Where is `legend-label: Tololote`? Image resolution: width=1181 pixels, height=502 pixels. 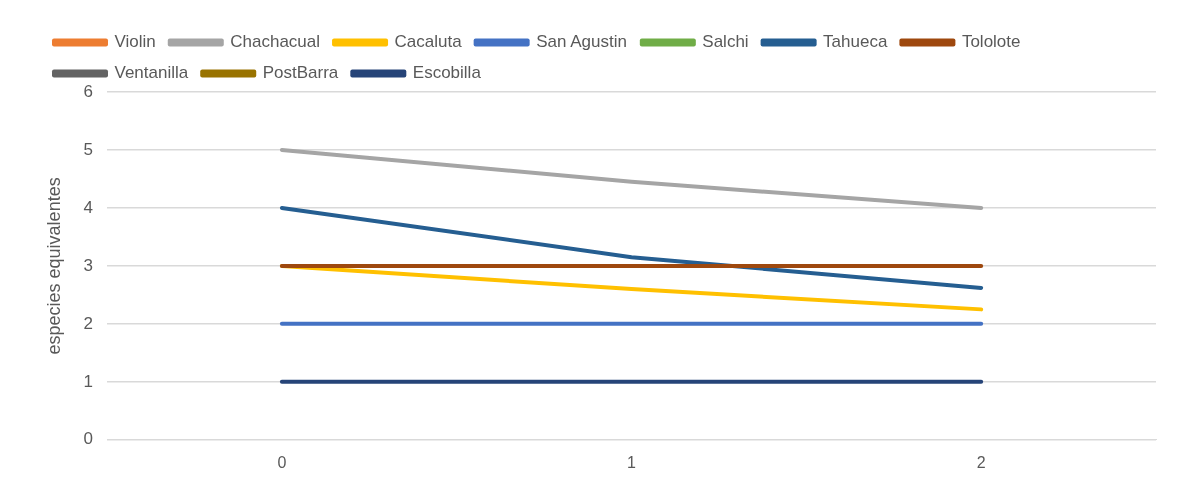 legend-label: Tololote is located at coordinates (991, 42).